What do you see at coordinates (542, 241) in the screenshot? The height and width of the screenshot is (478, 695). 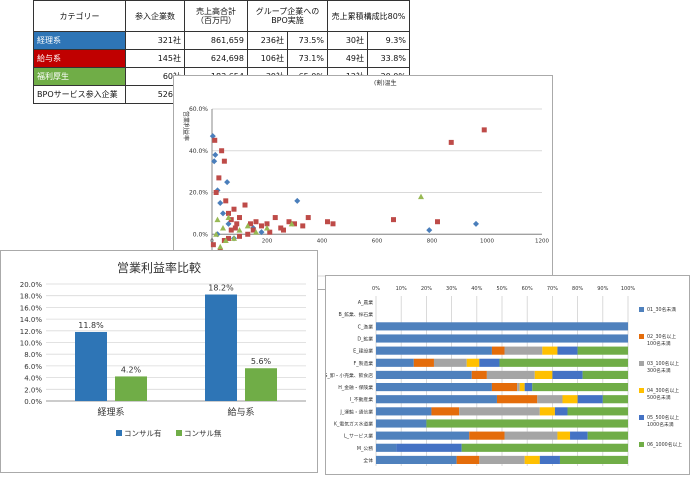 I see `scatter-xtick: 1200` at bounding box center [542, 241].